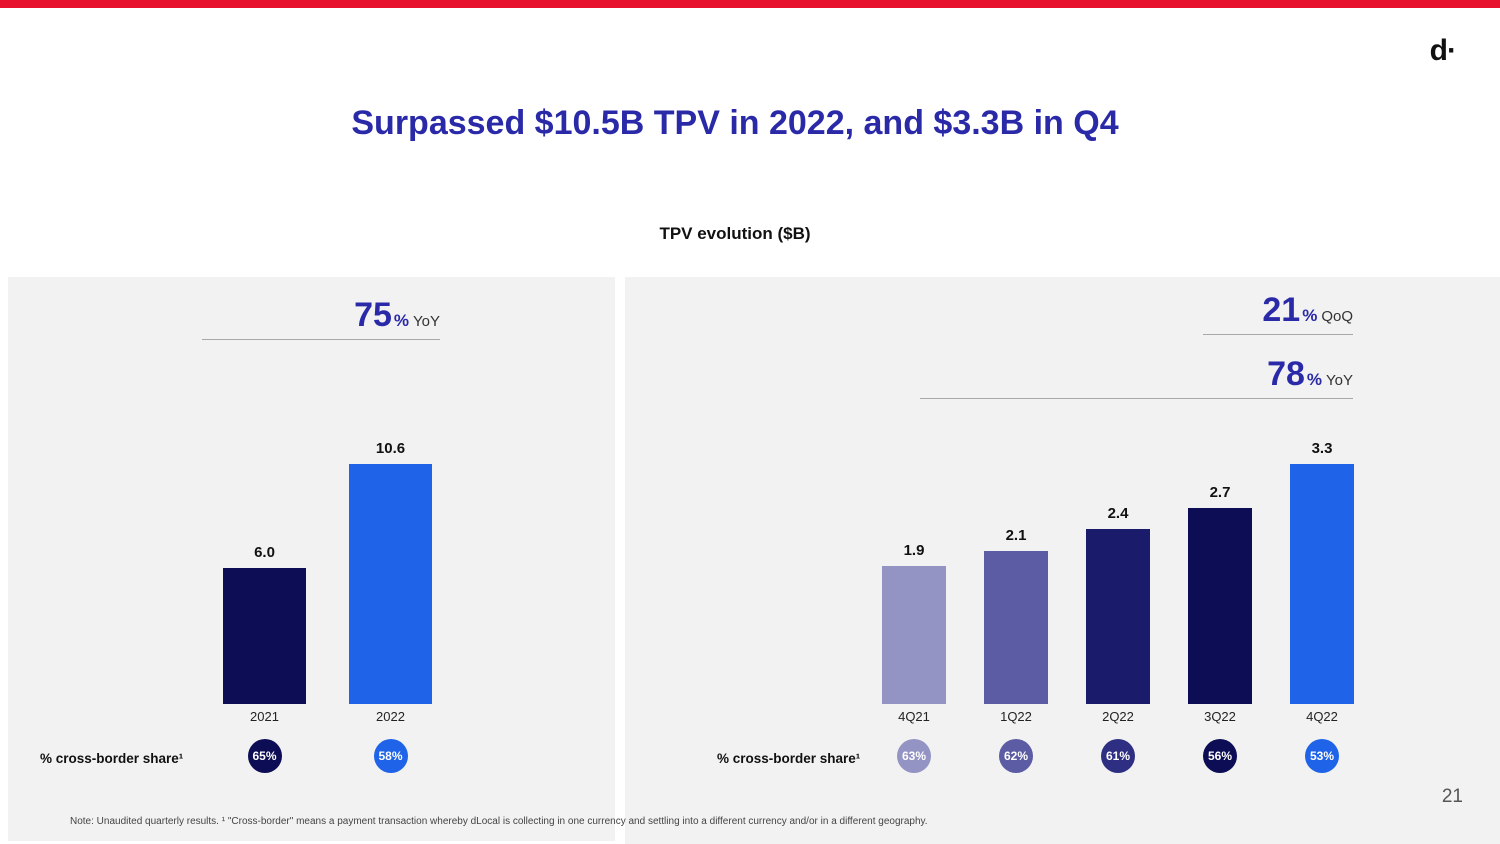  What do you see at coordinates (264, 756) in the screenshot?
I see `cross-border-share-badge: 65%` at bounding box center [264, 756].